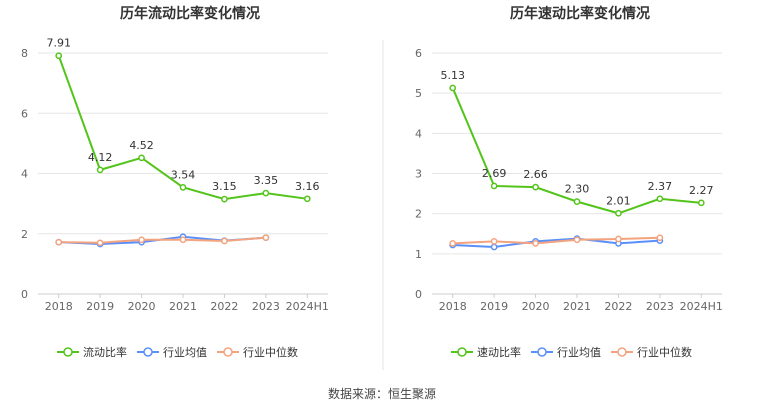 This screenshot has width=765, height=413. What do you see at coordinates (307, 186) in the screenshot?
I see `data-label: 3.16` at bounding box center [307, 186].